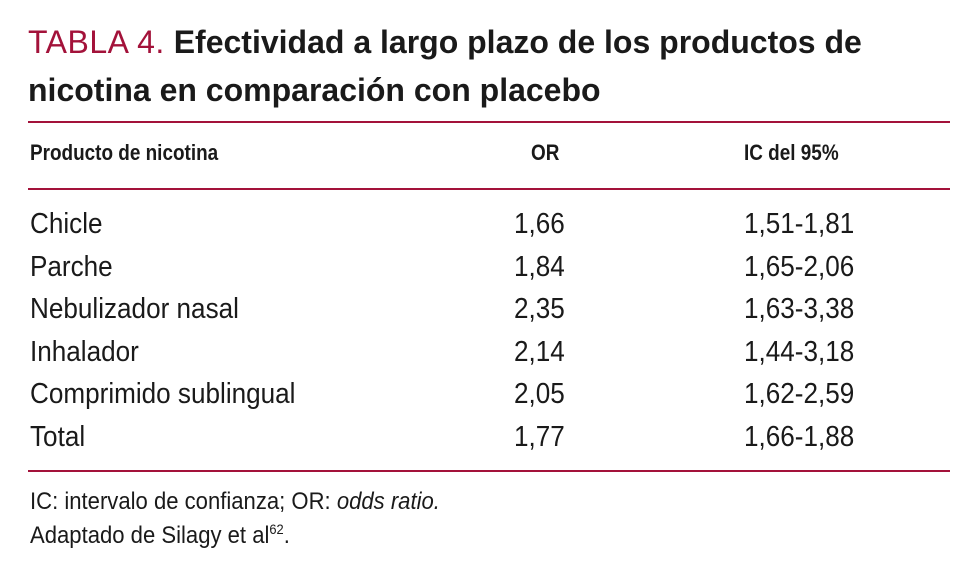 This screenshot has width=966, height=564. I want to click on bottom-rule, so click(489, 471).